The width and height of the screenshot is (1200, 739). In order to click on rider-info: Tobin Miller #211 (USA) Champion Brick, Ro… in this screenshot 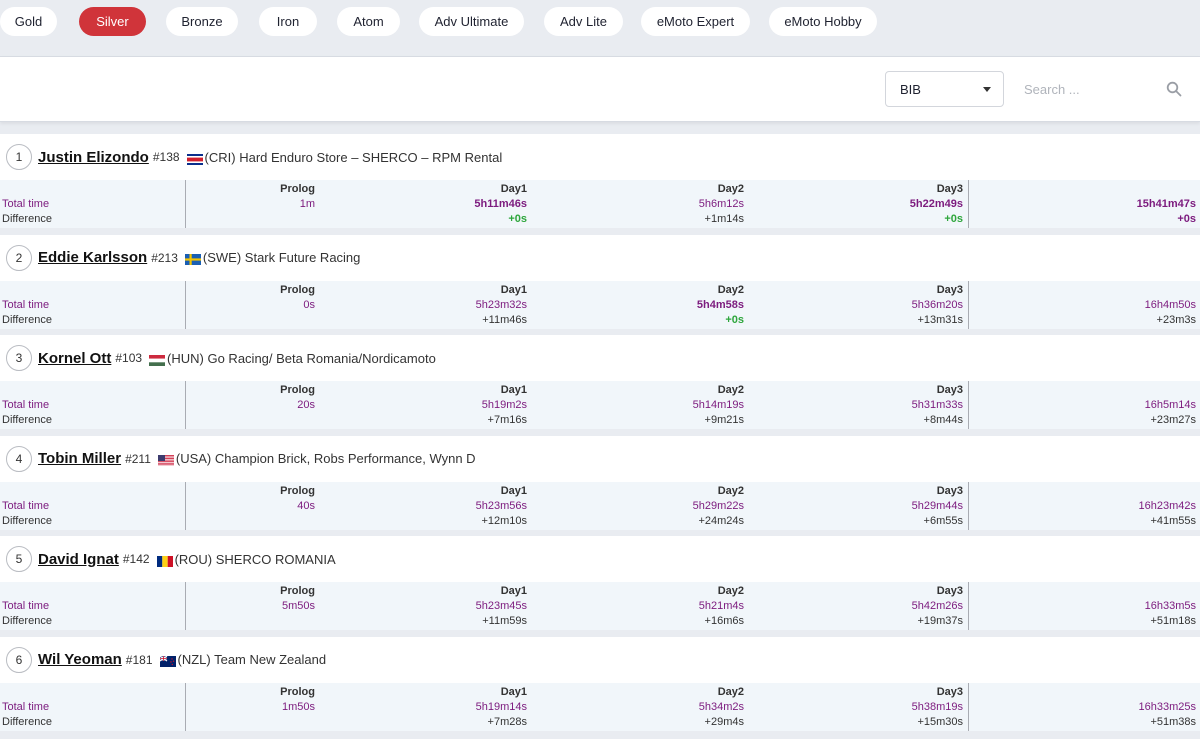, I will do `click(257, 459)`.